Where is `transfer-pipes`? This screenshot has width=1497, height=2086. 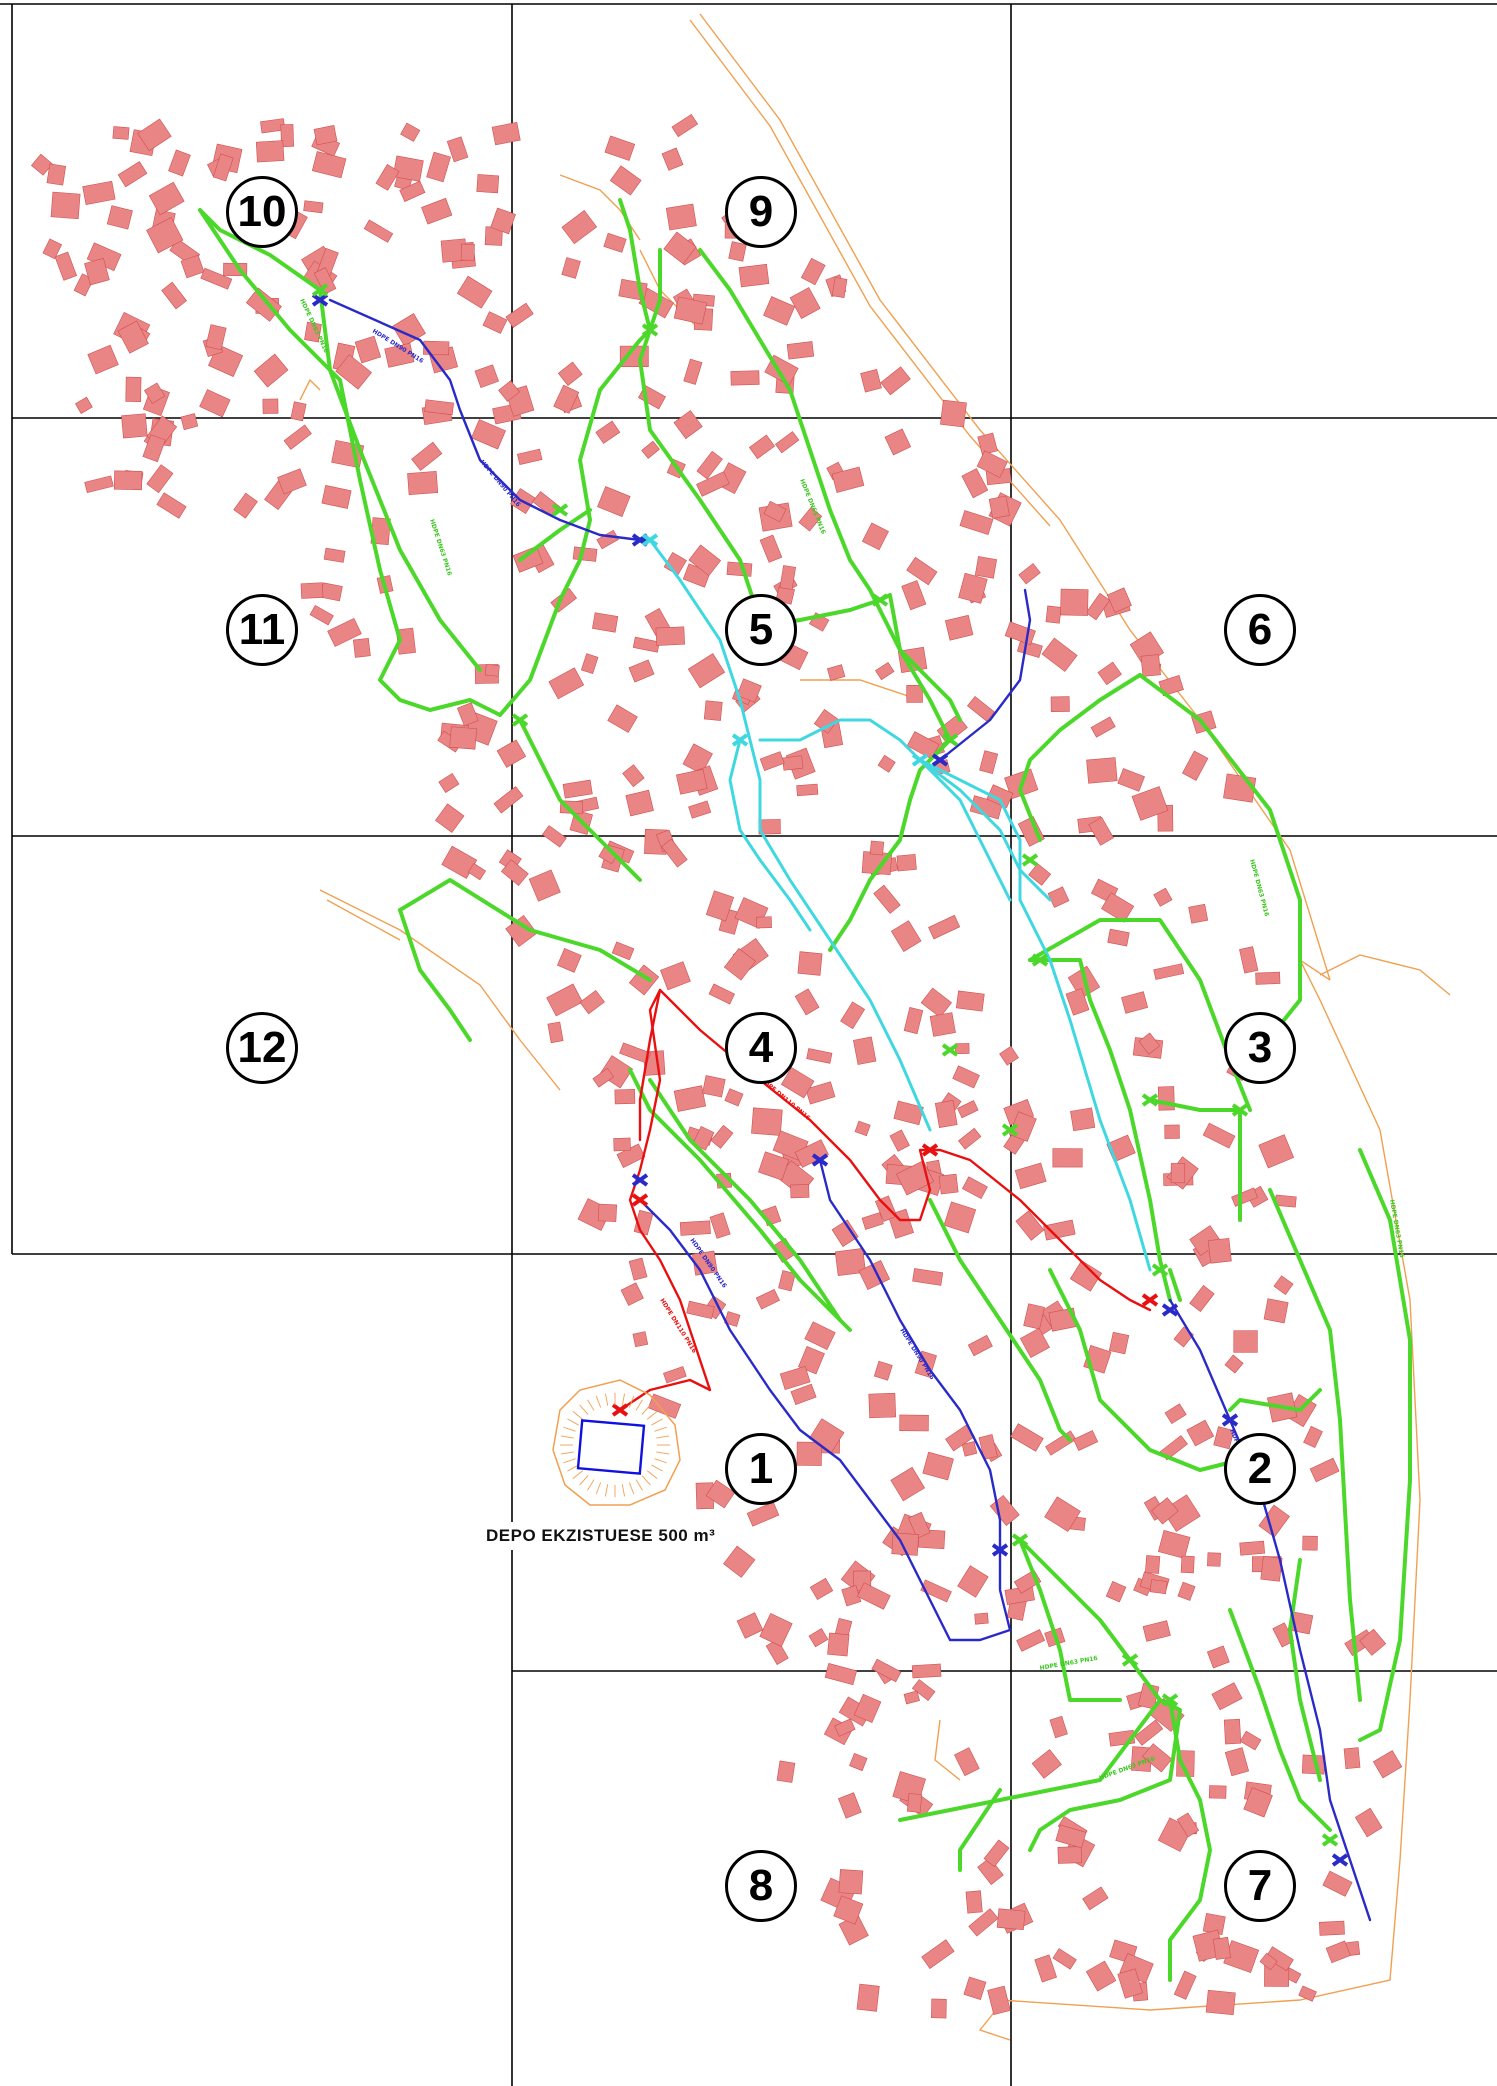 transfer-pipes is located at coordinates (900, 905).